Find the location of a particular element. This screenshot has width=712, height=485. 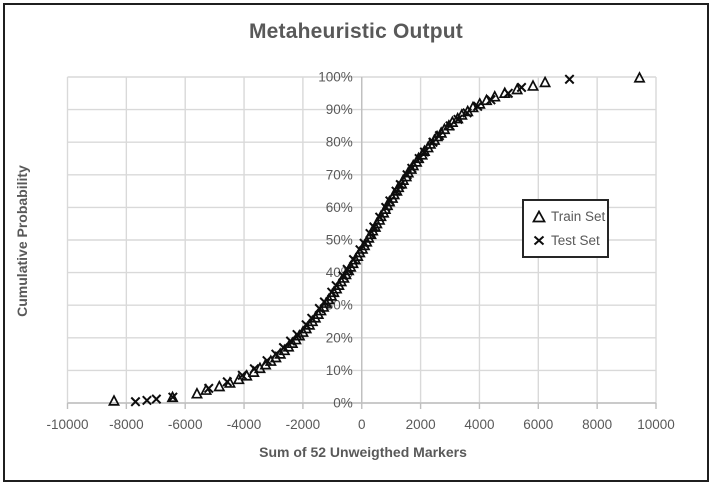

y-tick-label: 0% is located at coordinates (343, 403).